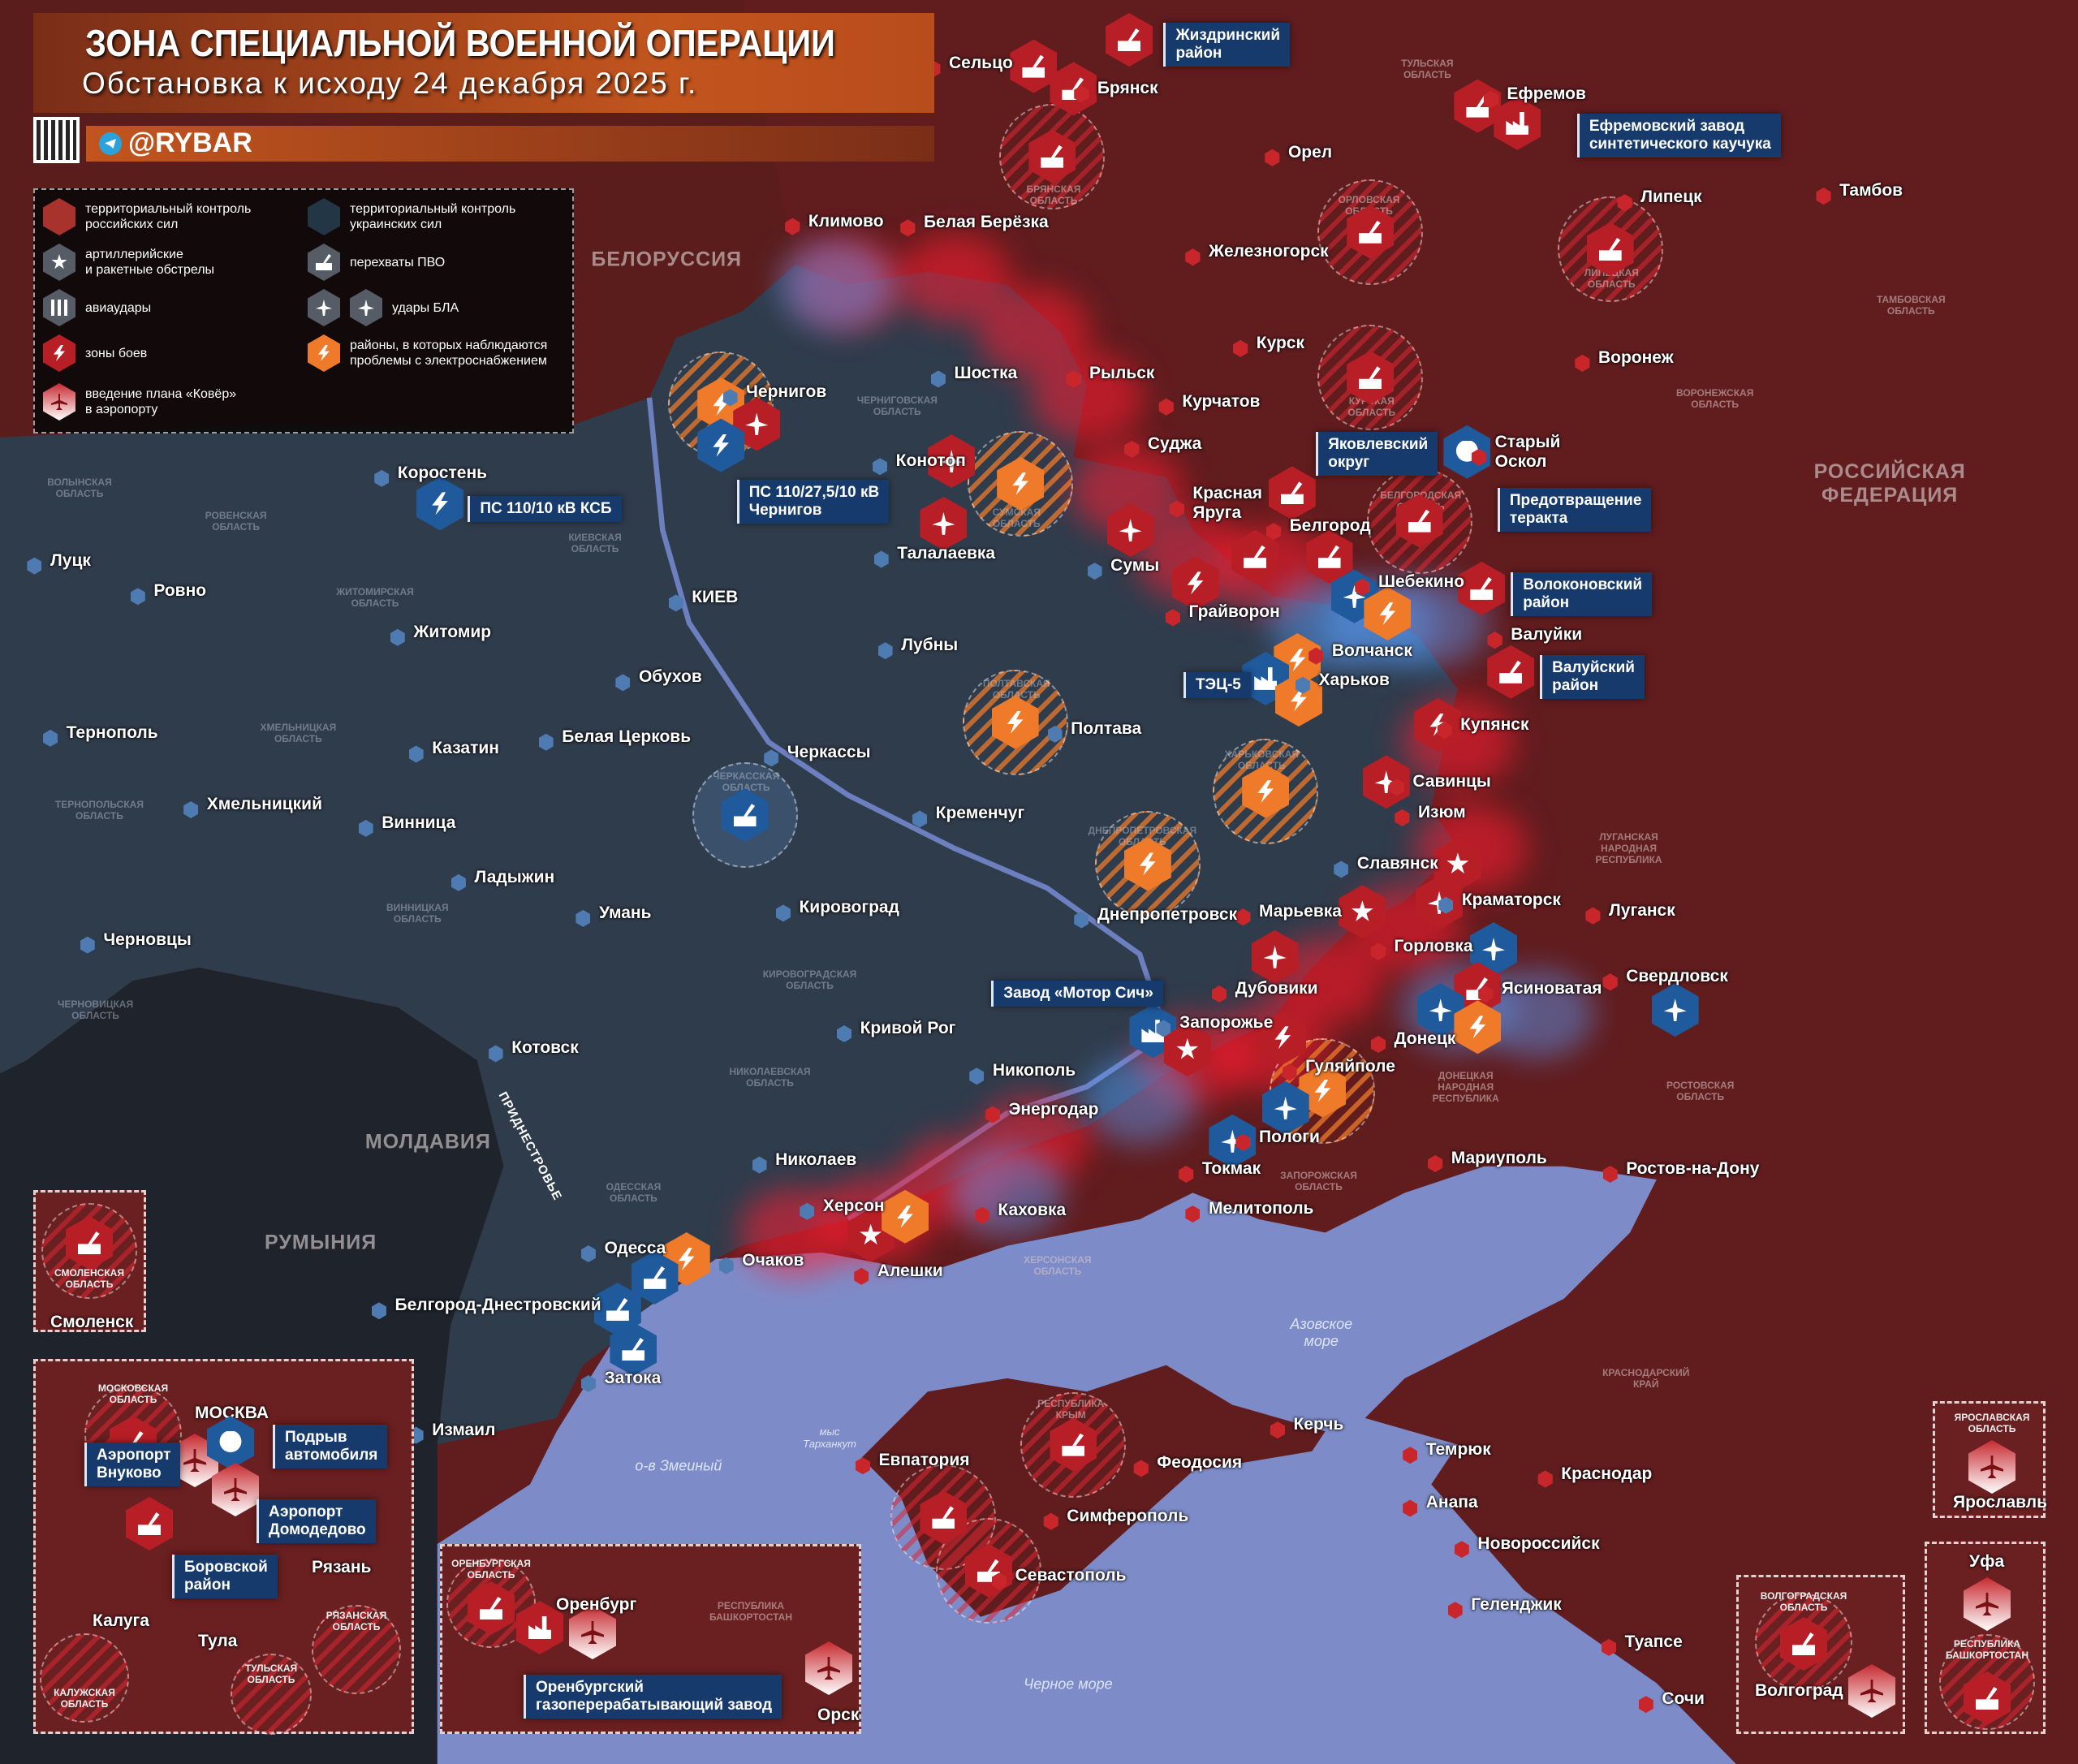 Image resolution: width=2078 pixels, height=1764 pixels. Describe the element at coordinates (57, 140) in the screenshot. I see `qr-code` at that location.